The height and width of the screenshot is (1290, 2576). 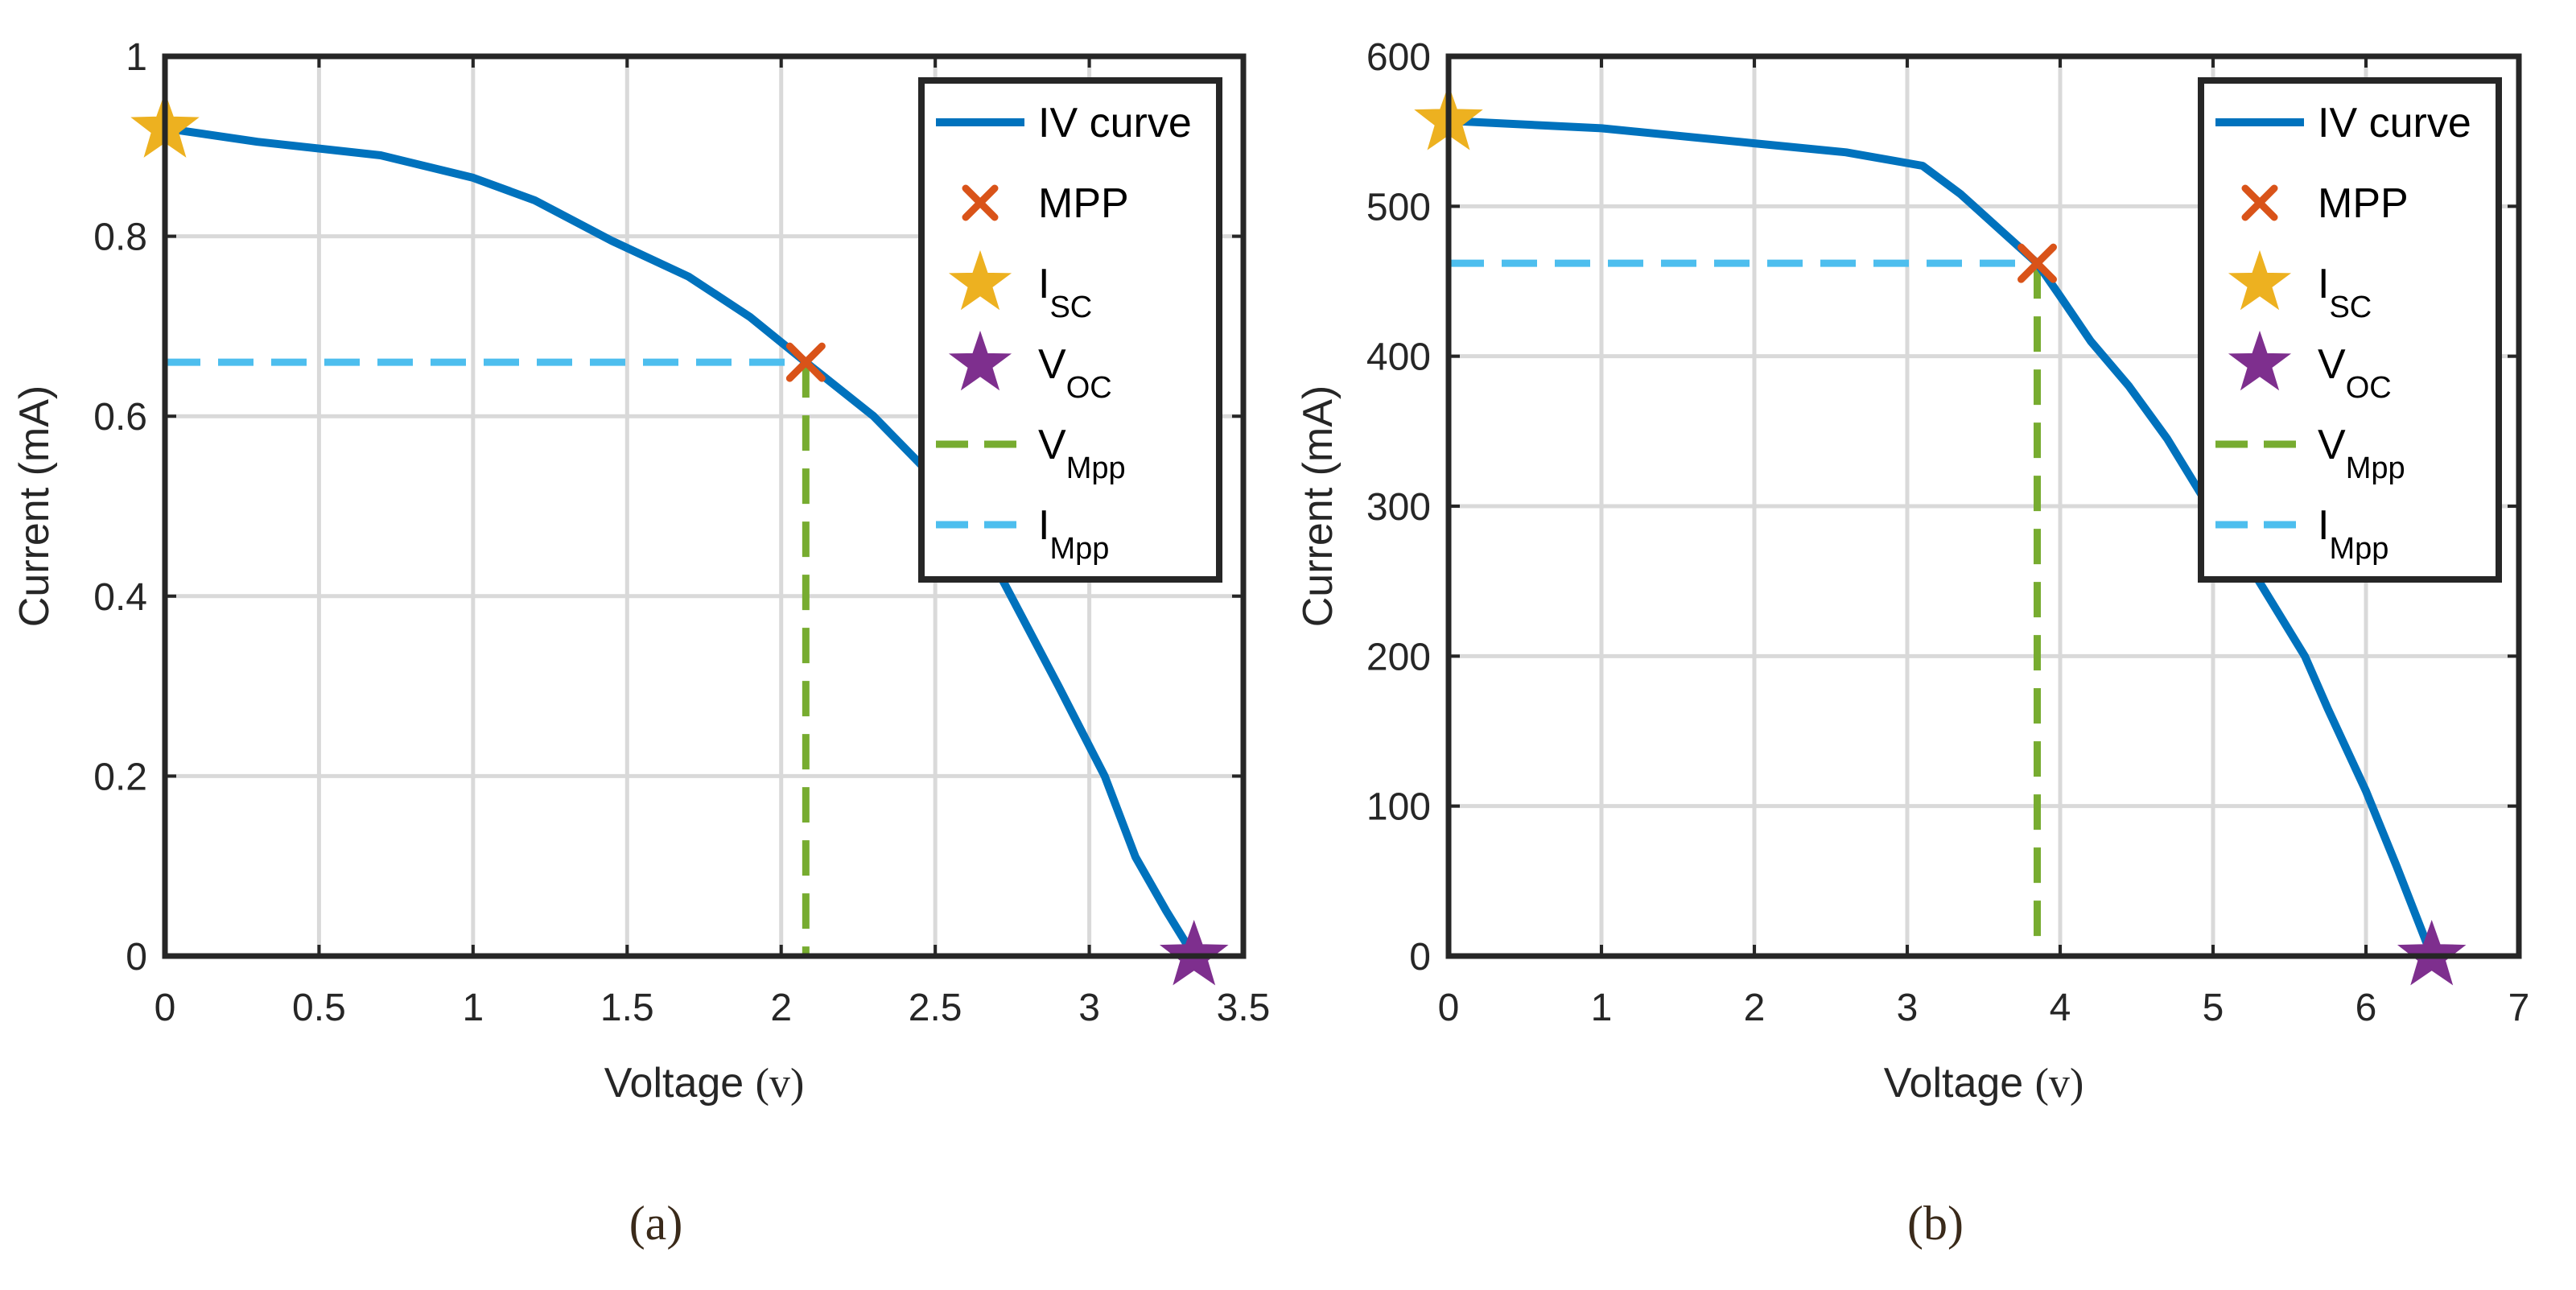 I want to click on y-tick-label: 400, so click(x=1398, y=357).